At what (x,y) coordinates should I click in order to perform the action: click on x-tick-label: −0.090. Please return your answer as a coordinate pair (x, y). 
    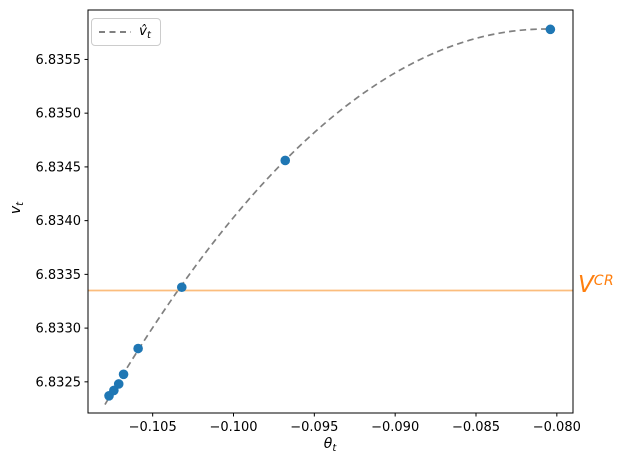
    Looking at the image, I should click on (395, 427).